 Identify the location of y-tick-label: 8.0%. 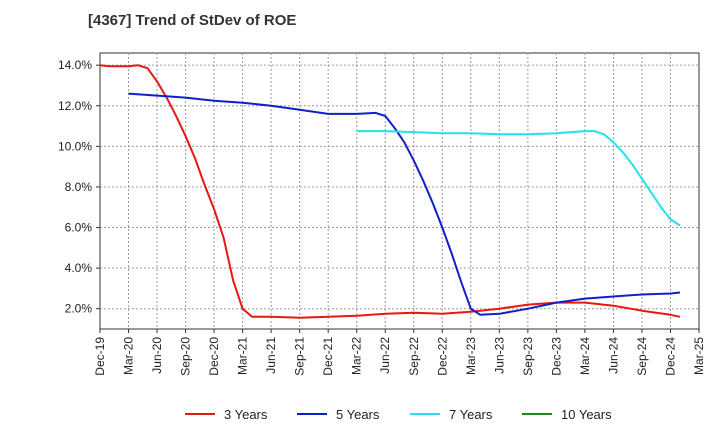
(79, 187).